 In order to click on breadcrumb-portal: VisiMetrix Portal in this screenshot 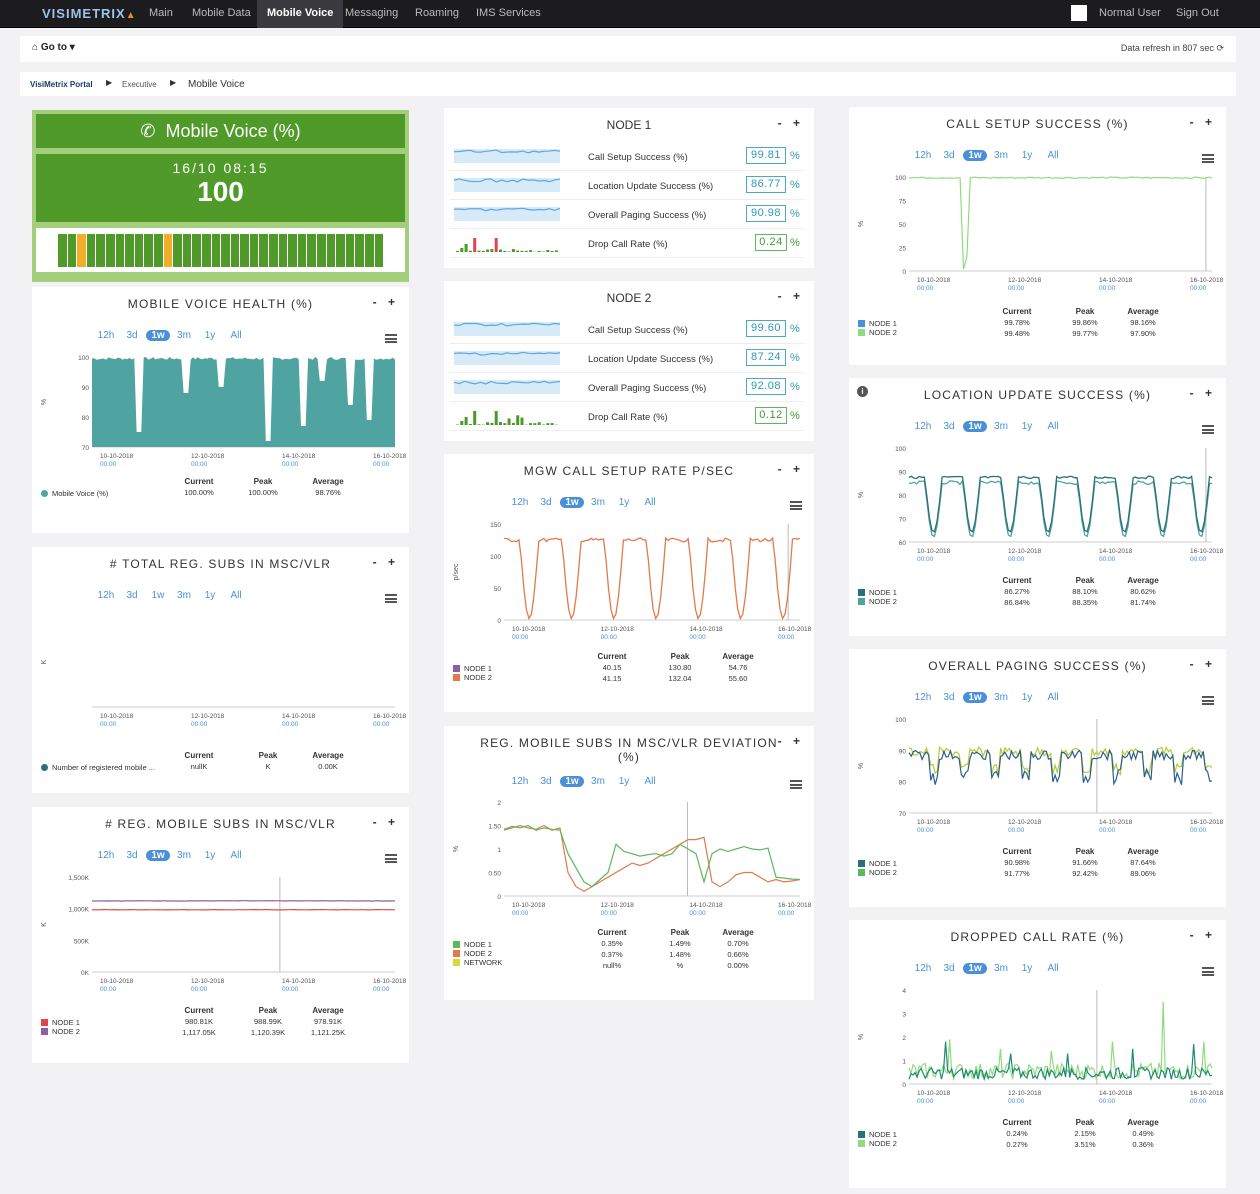, I will do `click(61, 84)`.